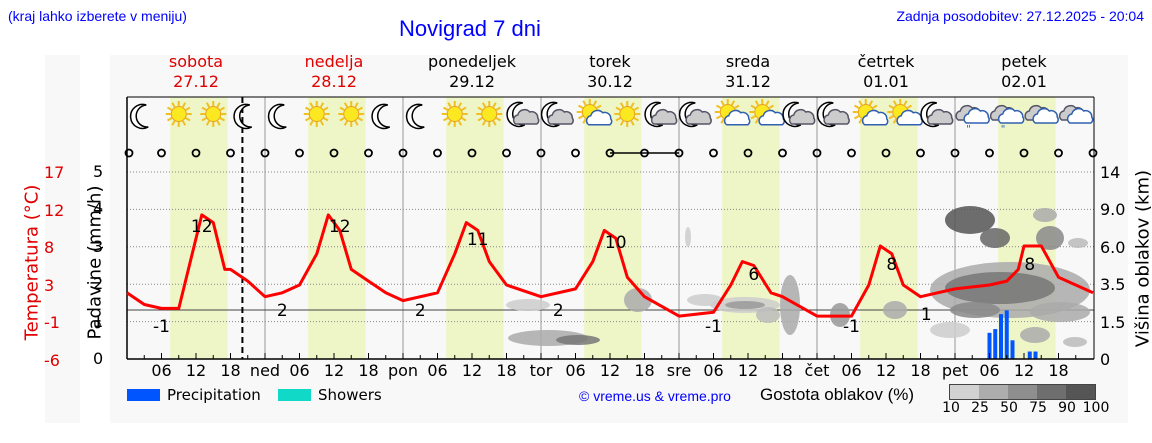 This screenshot has width=1152, height=443. Describe the element at coordinates (1113, 210) in the screenshot. I see `cloud-height-tick: 9.0` at that location.